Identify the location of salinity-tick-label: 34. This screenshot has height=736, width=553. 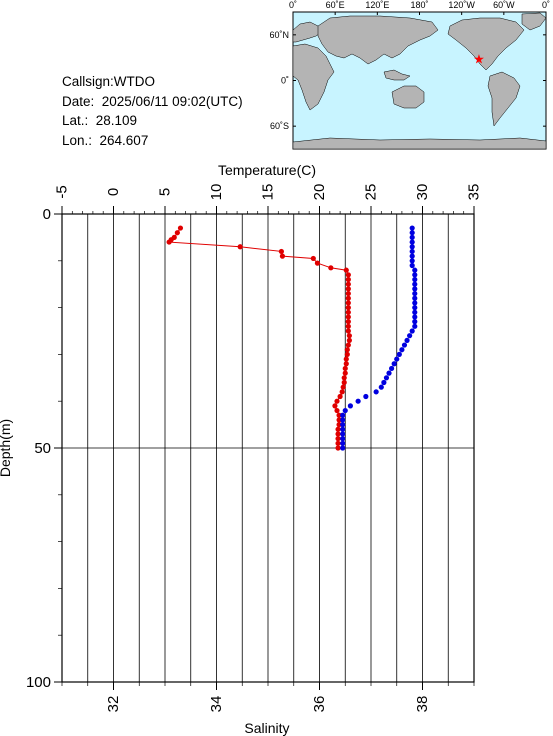
(216, 704).